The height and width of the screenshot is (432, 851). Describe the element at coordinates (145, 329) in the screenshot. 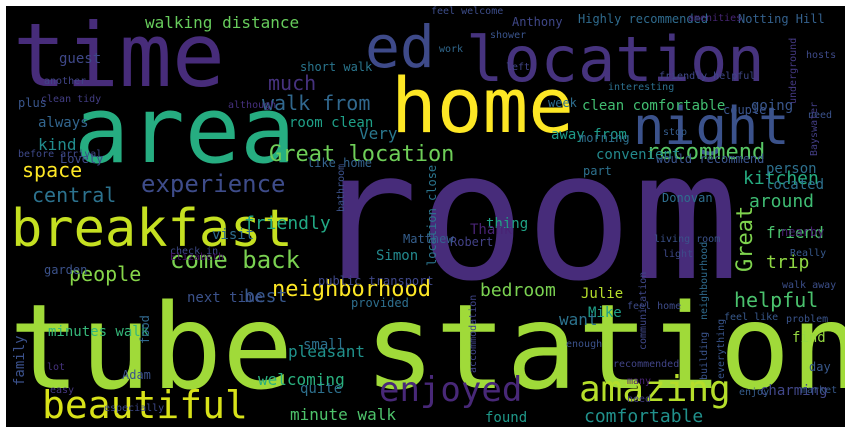

I see `word-food: food` at that location.